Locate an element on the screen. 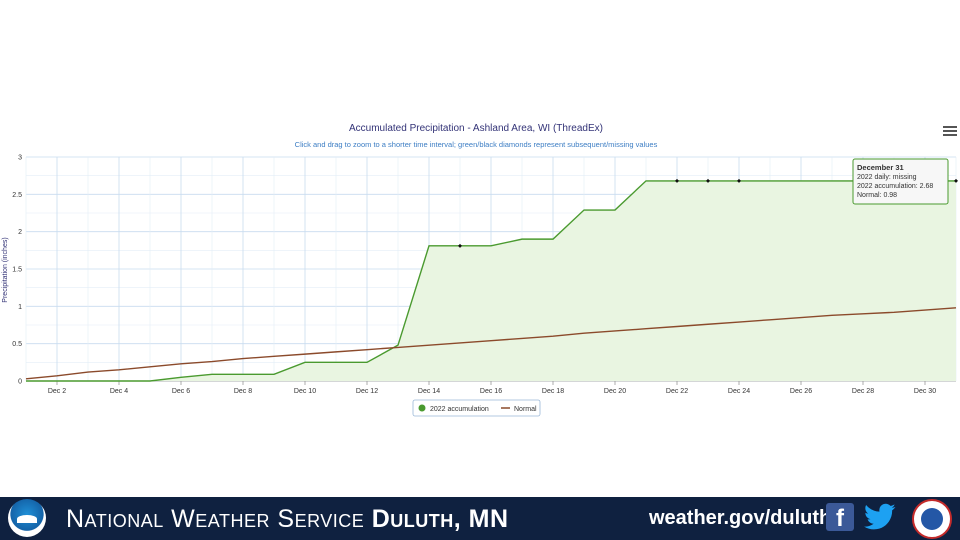 This screenshot has width=960, height=540. x-tick-label: Dec 18 is located at coordinates (553, 391).